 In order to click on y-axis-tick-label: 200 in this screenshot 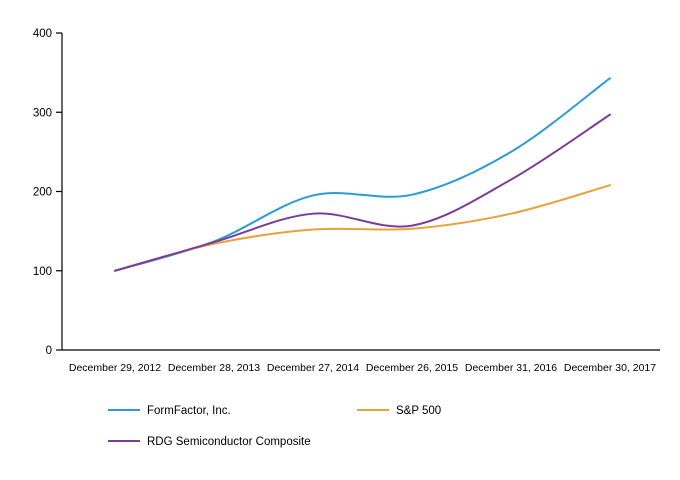, I will do `click(42, 193)`.